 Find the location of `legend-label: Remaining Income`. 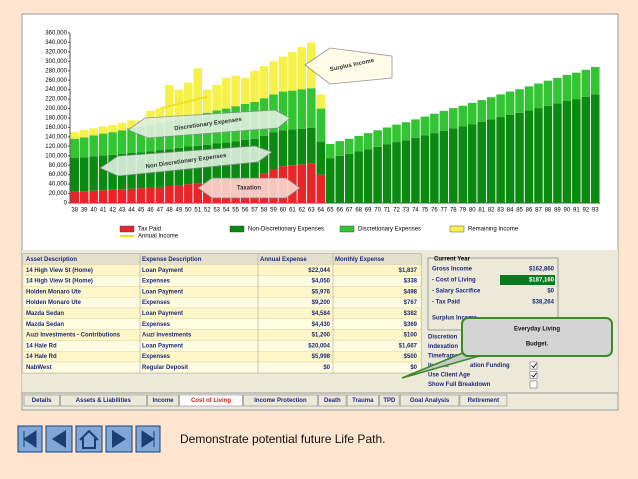

legend-label: Remaining Income is located at coordinates (493, 230).